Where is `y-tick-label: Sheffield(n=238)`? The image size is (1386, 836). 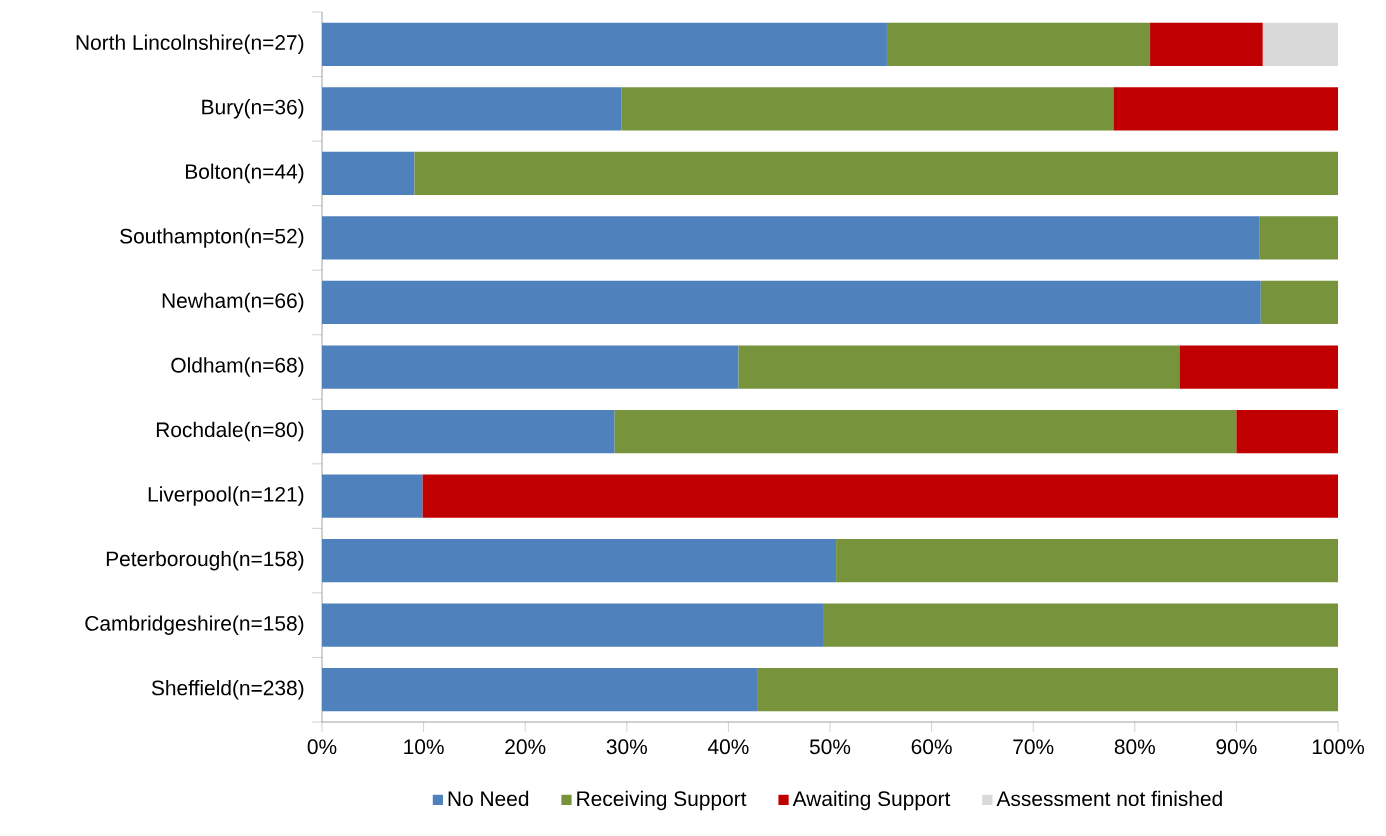
y-tick-label: Sheffield(n=238) is located at coordinates (227, 689).